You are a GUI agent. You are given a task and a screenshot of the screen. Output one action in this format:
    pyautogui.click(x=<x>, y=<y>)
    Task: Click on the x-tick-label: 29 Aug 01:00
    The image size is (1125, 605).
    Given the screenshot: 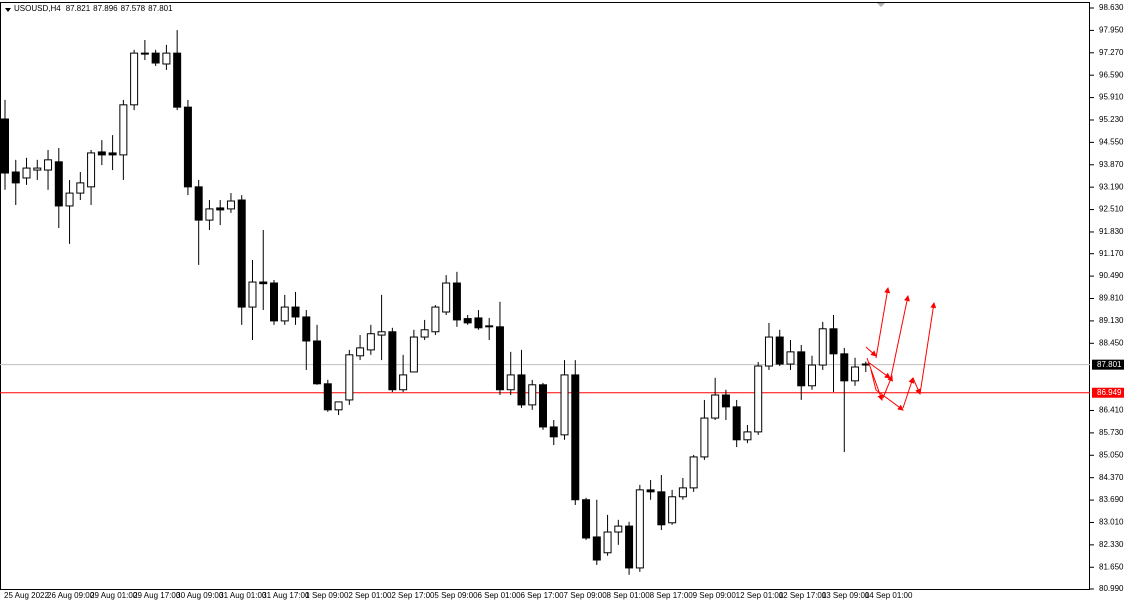 What is the action you would take?
    pyautogui.click(x=114, y=595)
    